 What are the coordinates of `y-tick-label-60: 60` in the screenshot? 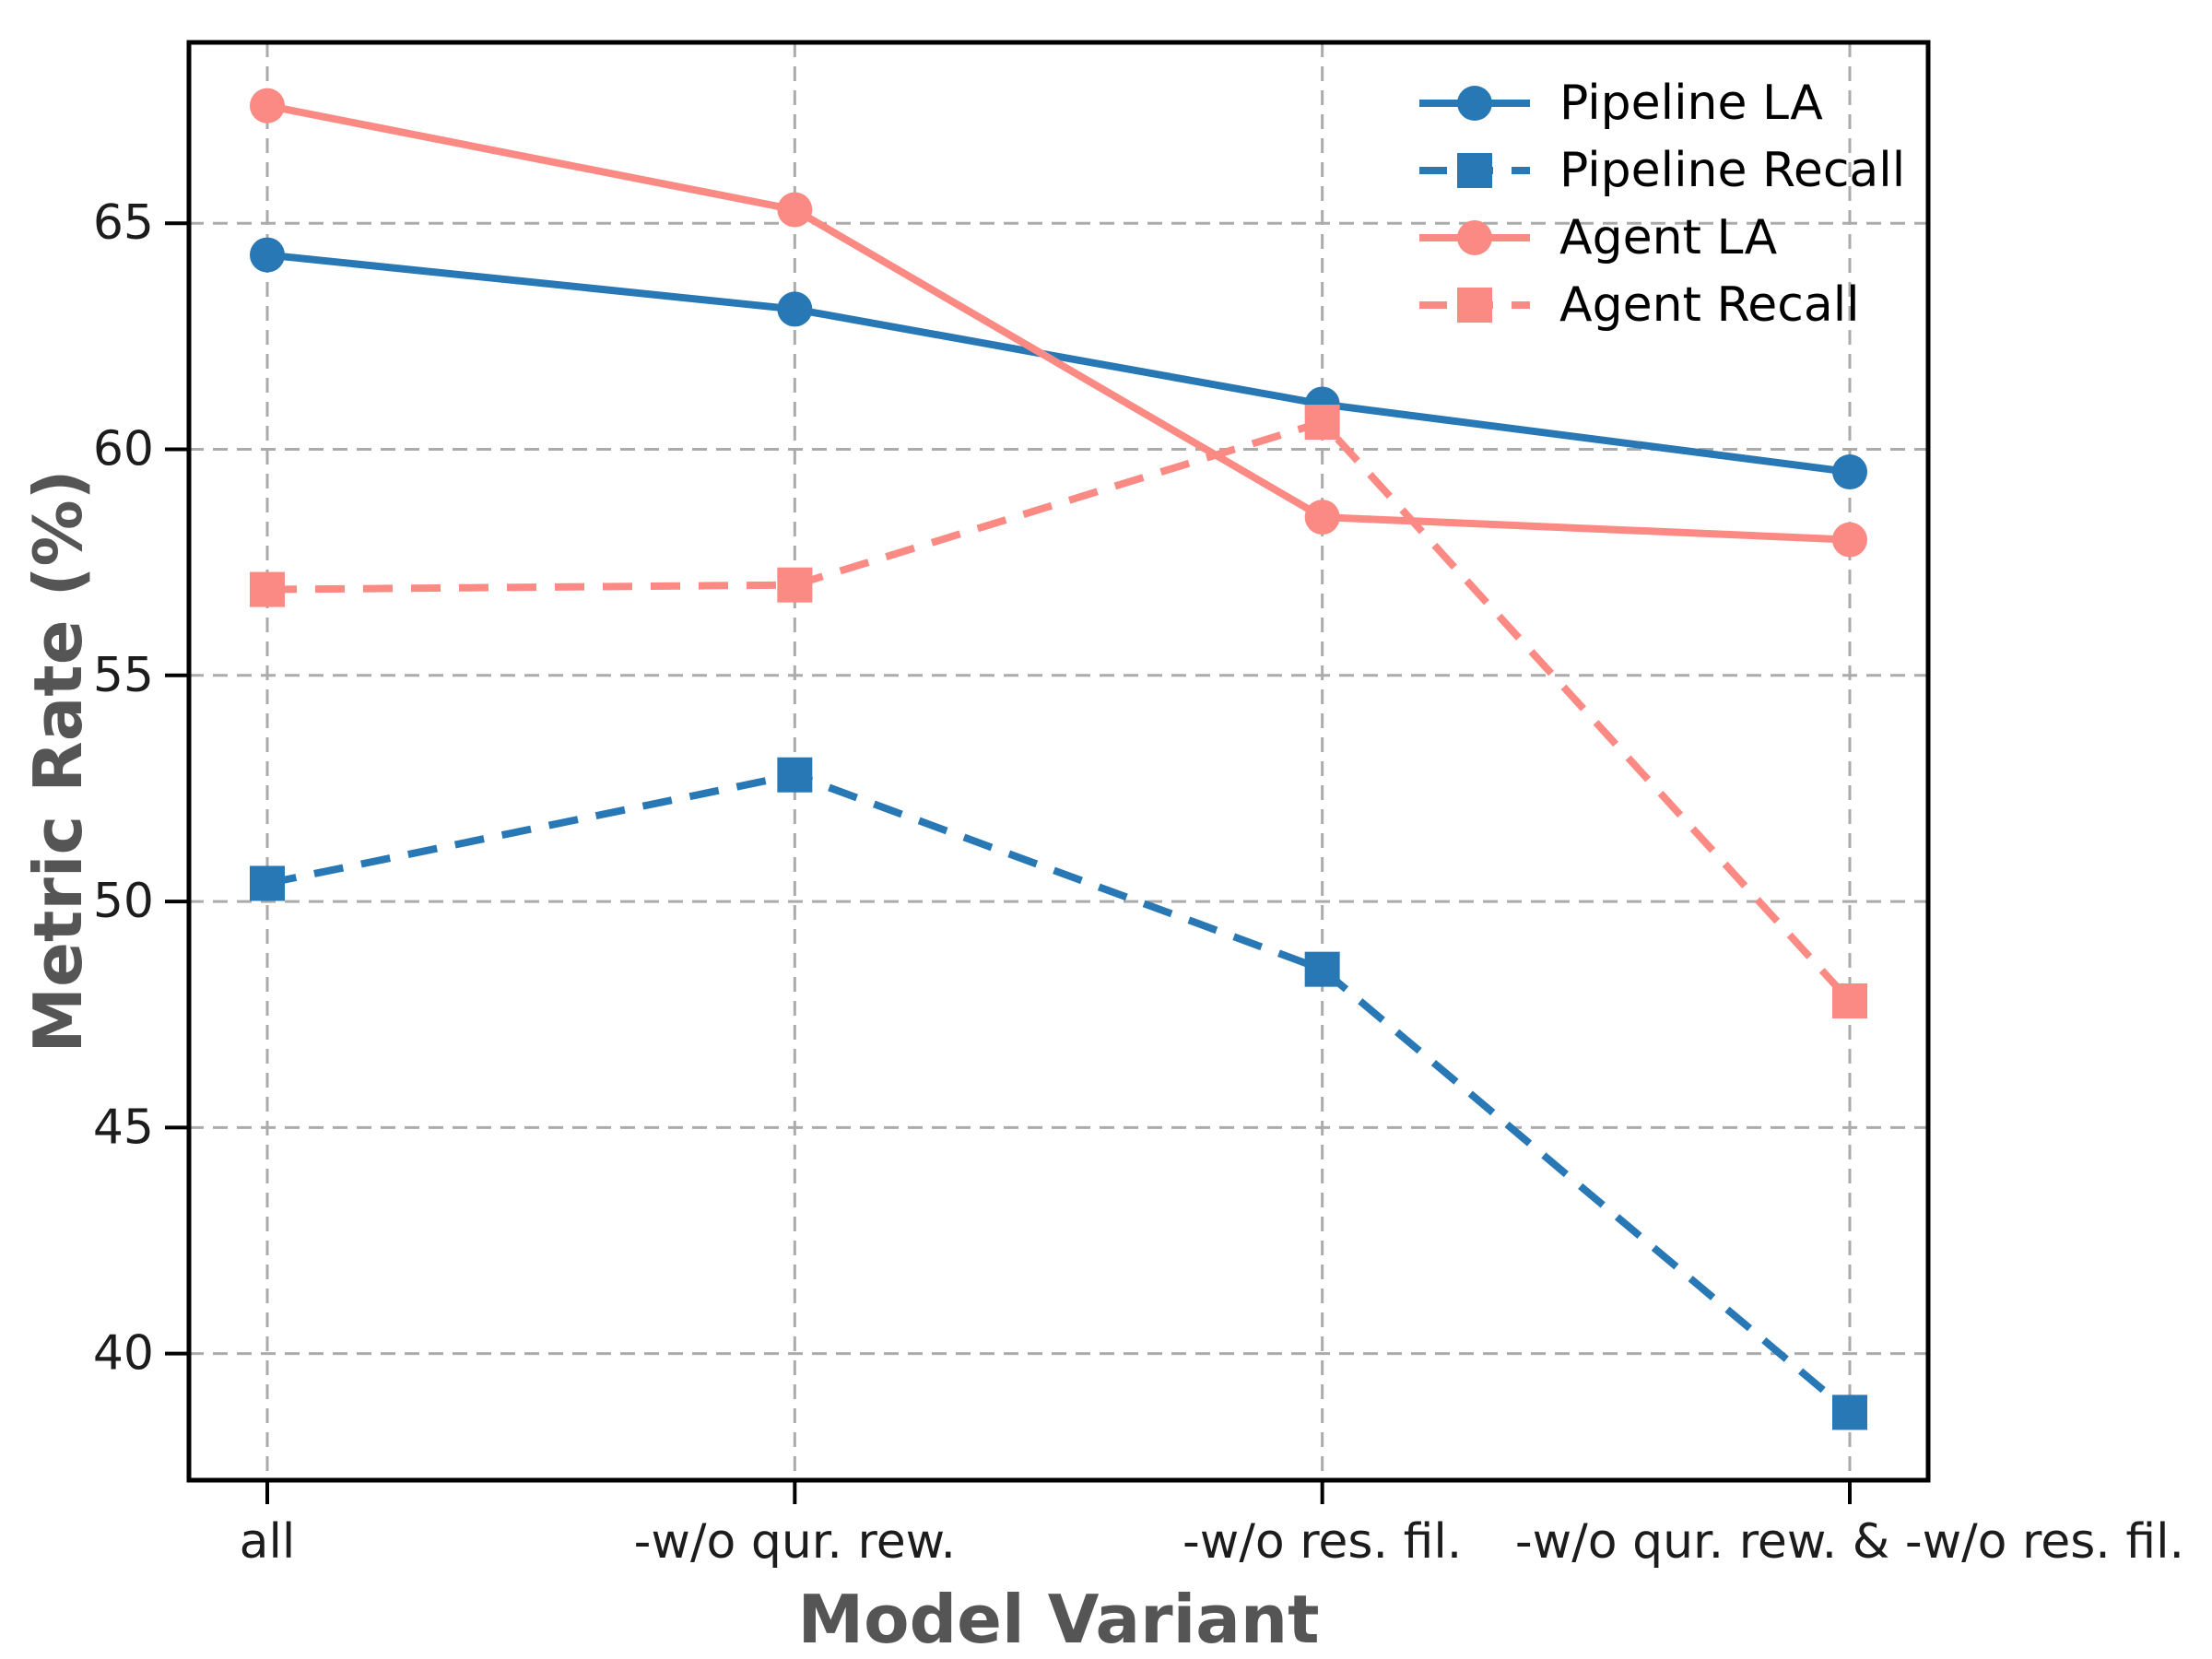 It's located at (123, 449).